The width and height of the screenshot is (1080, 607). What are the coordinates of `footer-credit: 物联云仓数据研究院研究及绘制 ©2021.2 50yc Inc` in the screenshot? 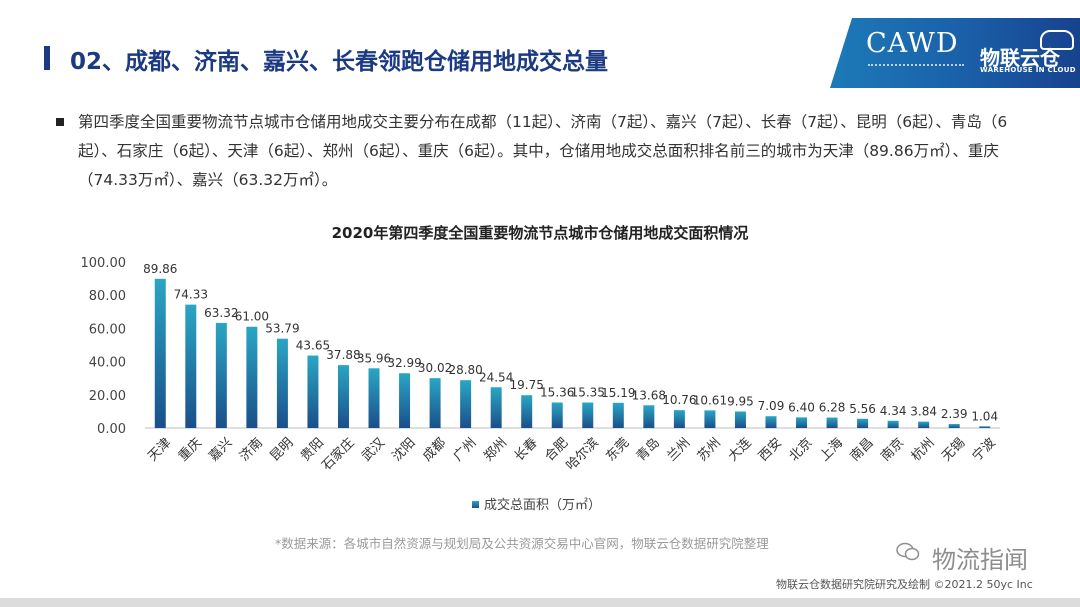 It's located at (904, 584).